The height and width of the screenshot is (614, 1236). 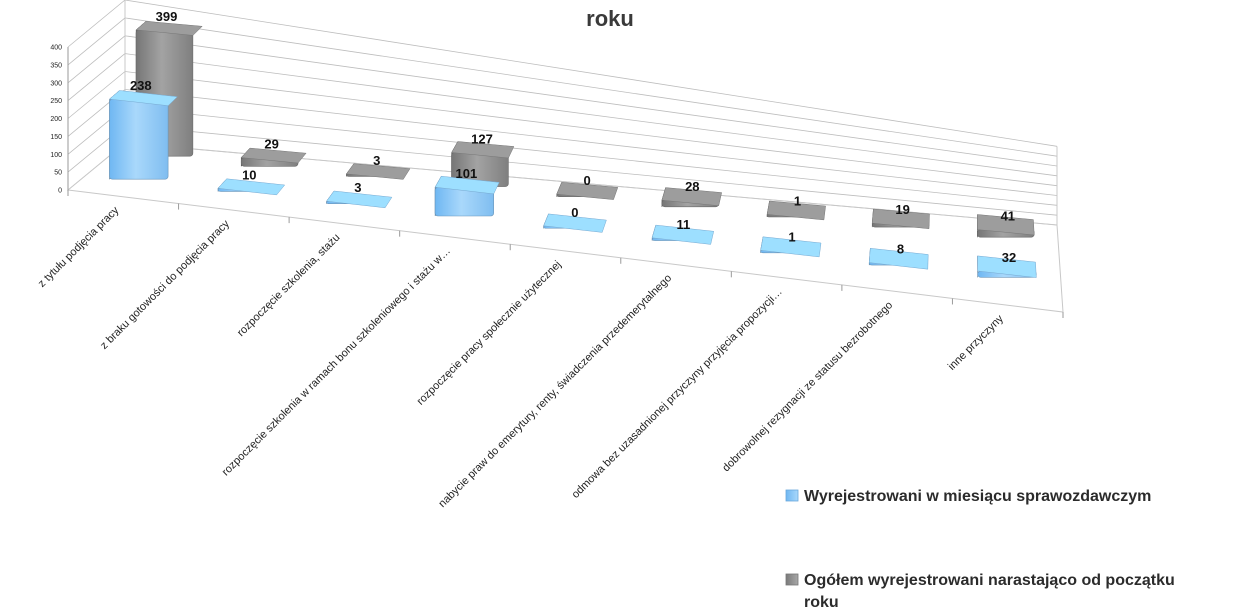 I want to click on y-tick-label: 200, so click(x=56, y=119).